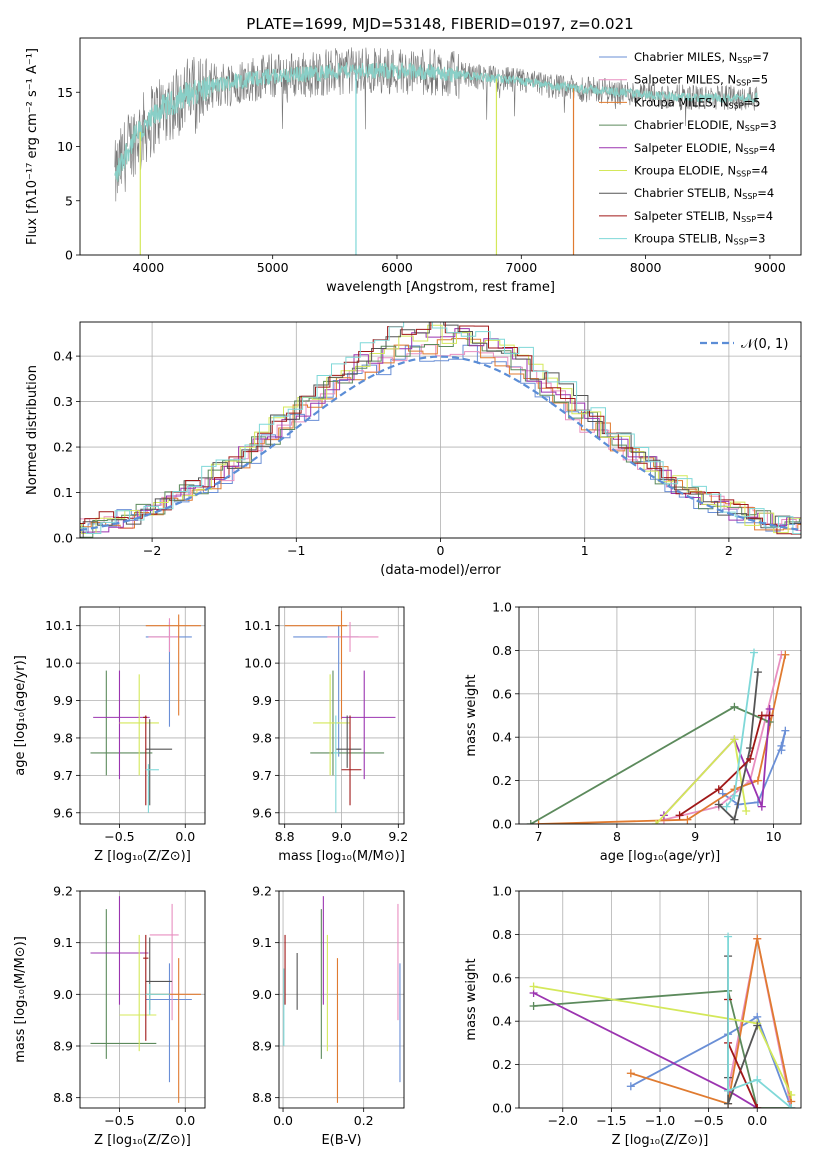  What do you see at coordinates (285, 836) in the screenshot?
I see `x-tick-label: 8.8` at bounding box center [285, 836].